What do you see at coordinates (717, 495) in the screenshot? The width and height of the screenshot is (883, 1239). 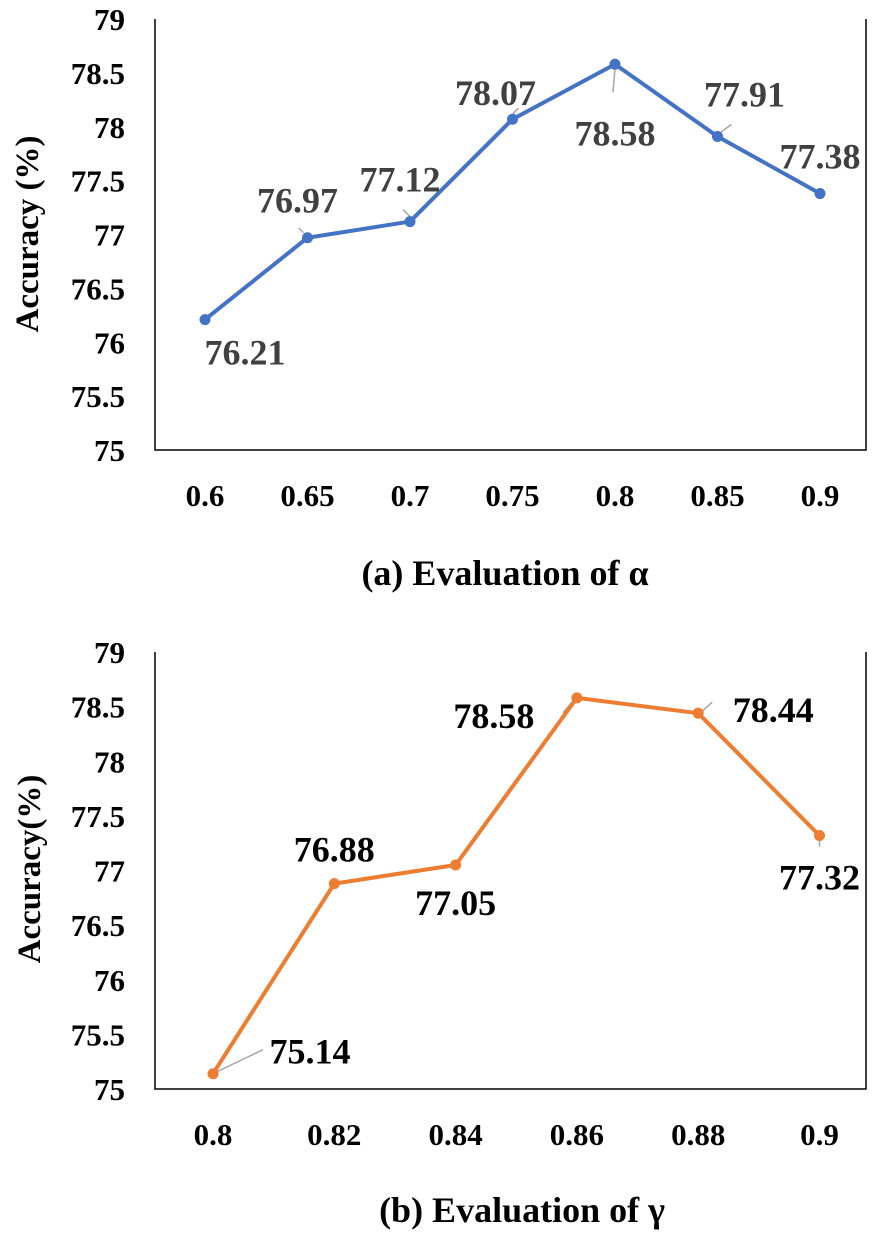 I see `chart-a-x-tick-label: 0.85` at bounding box center [717, 495].